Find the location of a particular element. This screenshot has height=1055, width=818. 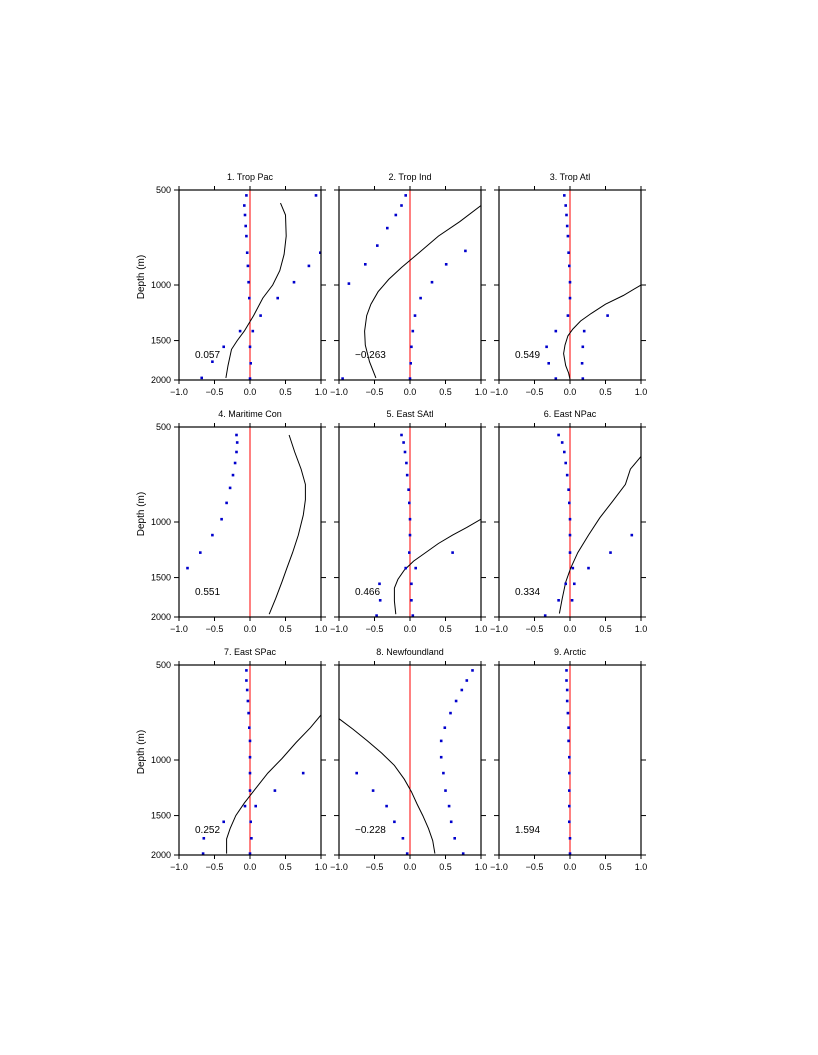

y-tick-label: 1000 is located at coordinates (161, 522).